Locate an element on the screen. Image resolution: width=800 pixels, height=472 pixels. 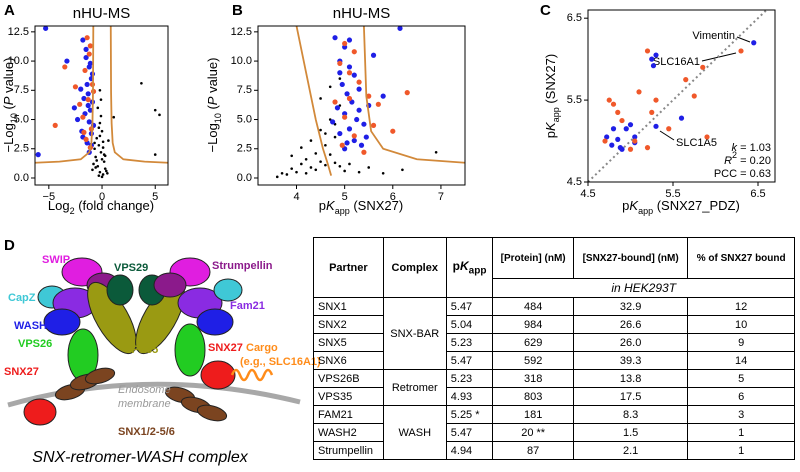
table-cell: WASH is located at coordinates (414, 432).